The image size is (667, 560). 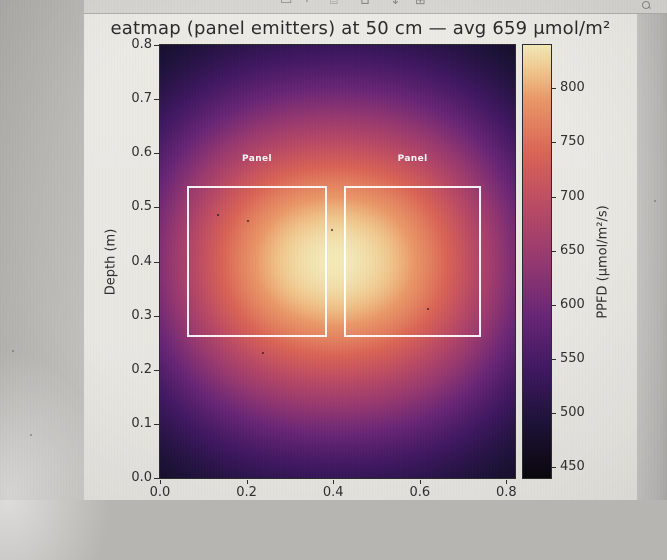 I want to click on y-tick-label: 0.7, so click(x=141, y=99).